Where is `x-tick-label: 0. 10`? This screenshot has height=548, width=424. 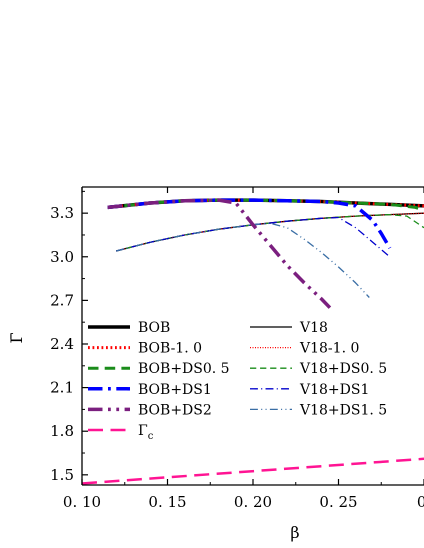
x-tick-label: 0. 10 is located at coordinates (82, 502).